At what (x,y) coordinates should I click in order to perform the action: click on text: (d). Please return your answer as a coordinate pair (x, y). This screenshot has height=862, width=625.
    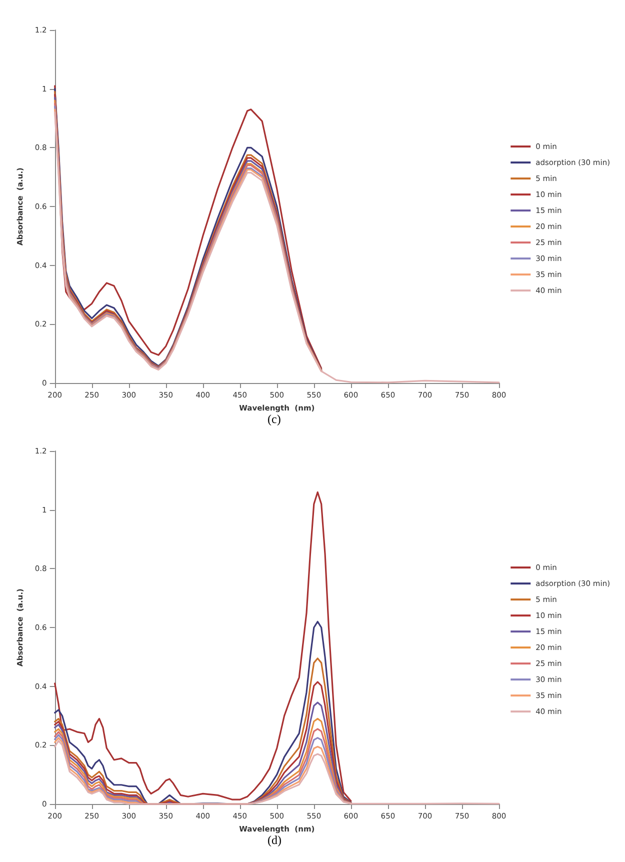
    Looking at the image, I should click on (275, 840).